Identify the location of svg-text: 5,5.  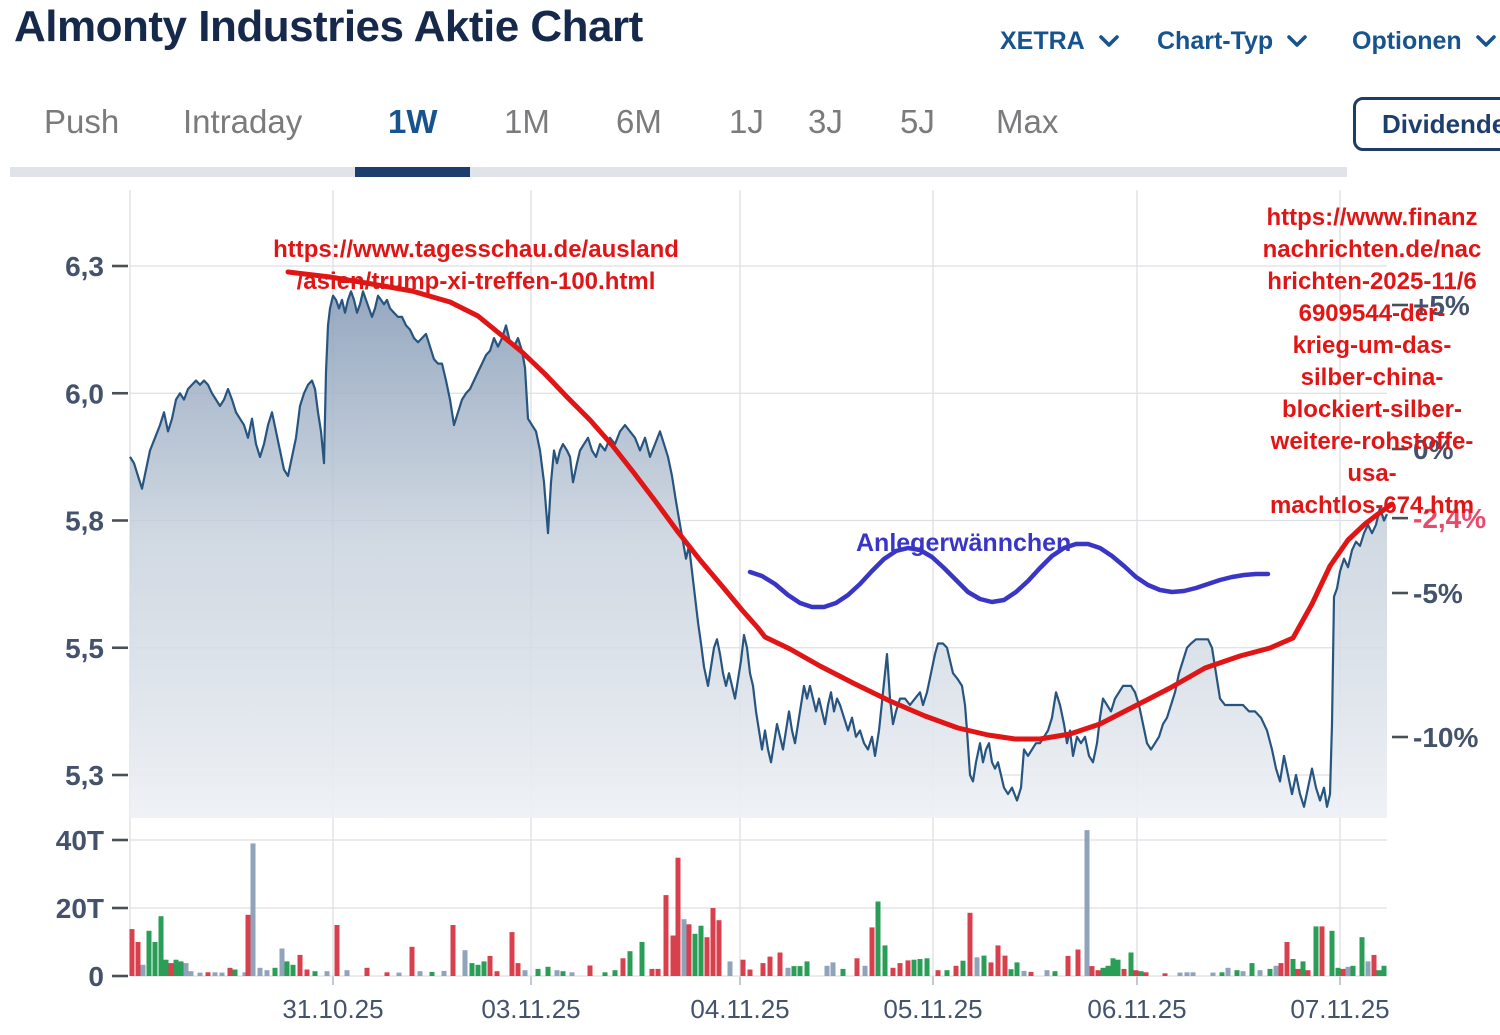
(84, 648).